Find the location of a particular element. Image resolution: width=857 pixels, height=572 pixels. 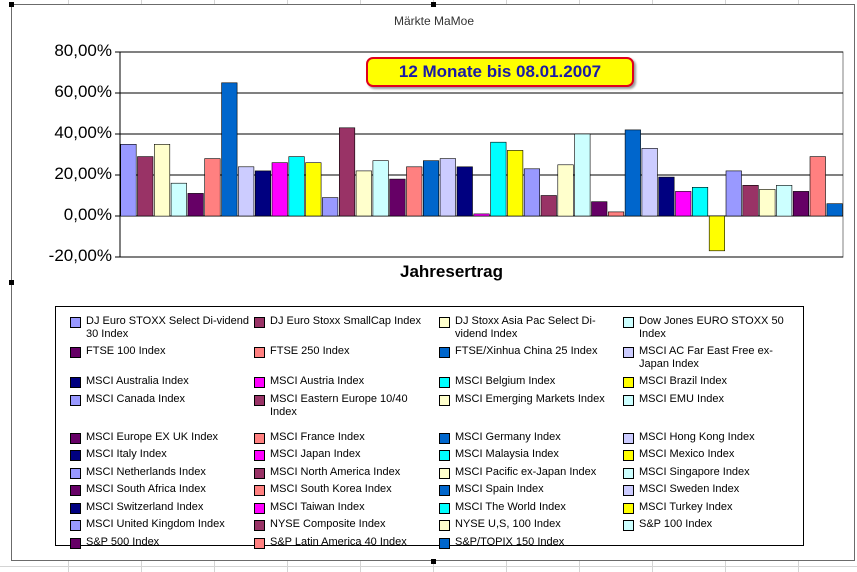

legend-label: S&P 500 Index is located at coordinates (123, 542).